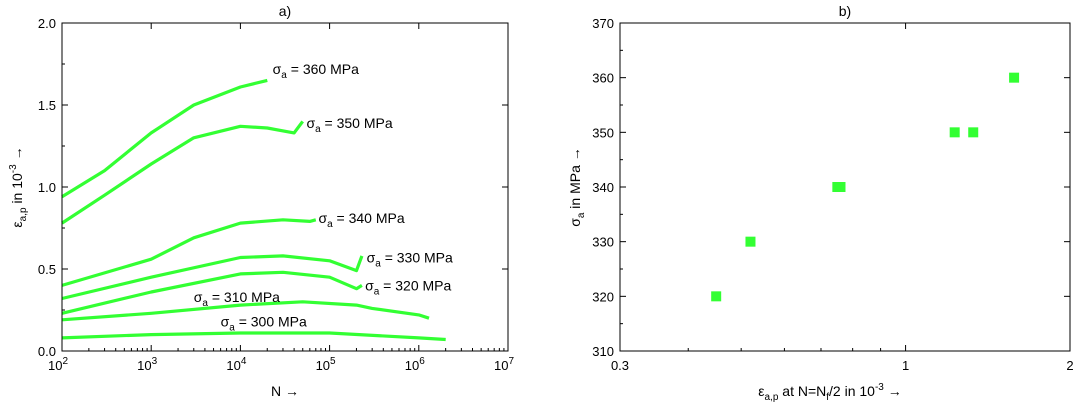 Image resolution: width=1080 pixels, height=413 pixels. Describe the element at coordinates (1069, 365) in the screenshot. I see `x-tick-label: 2` at that location.